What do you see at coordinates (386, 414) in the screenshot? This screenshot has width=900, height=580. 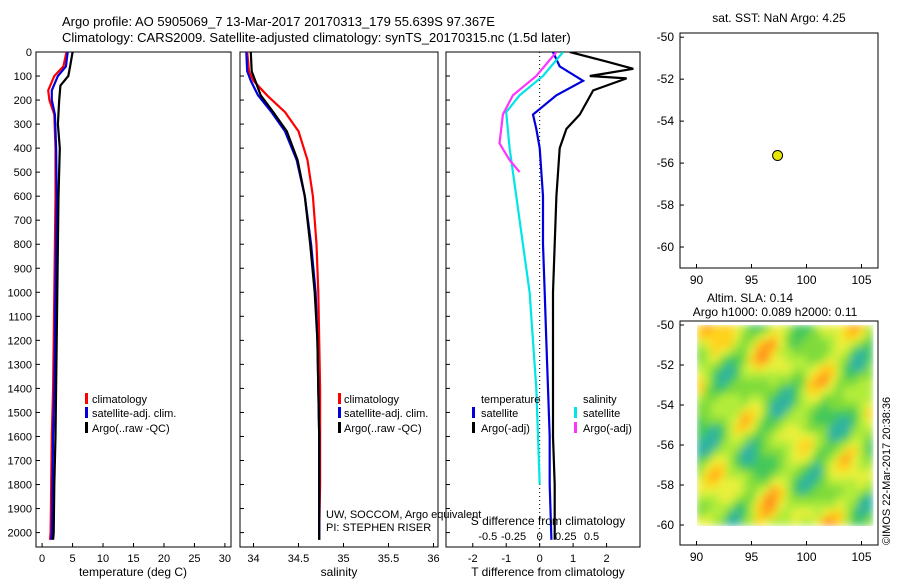 I see `legend-label-satellite: satellite-adj. clim.` at bounding box center [386, 414].